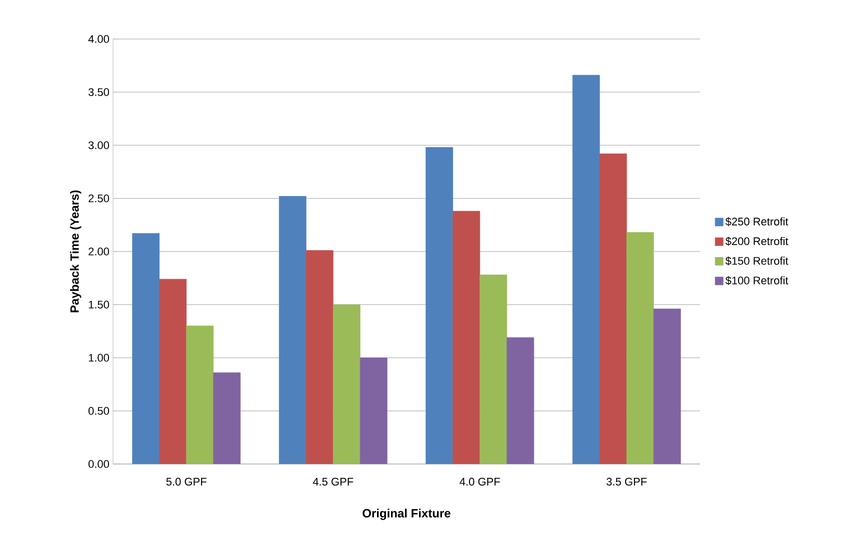  Describe the element at coordinates (626, 482) in the screenshot. I see `x-tick-label: 3.5 GPF` at that location.